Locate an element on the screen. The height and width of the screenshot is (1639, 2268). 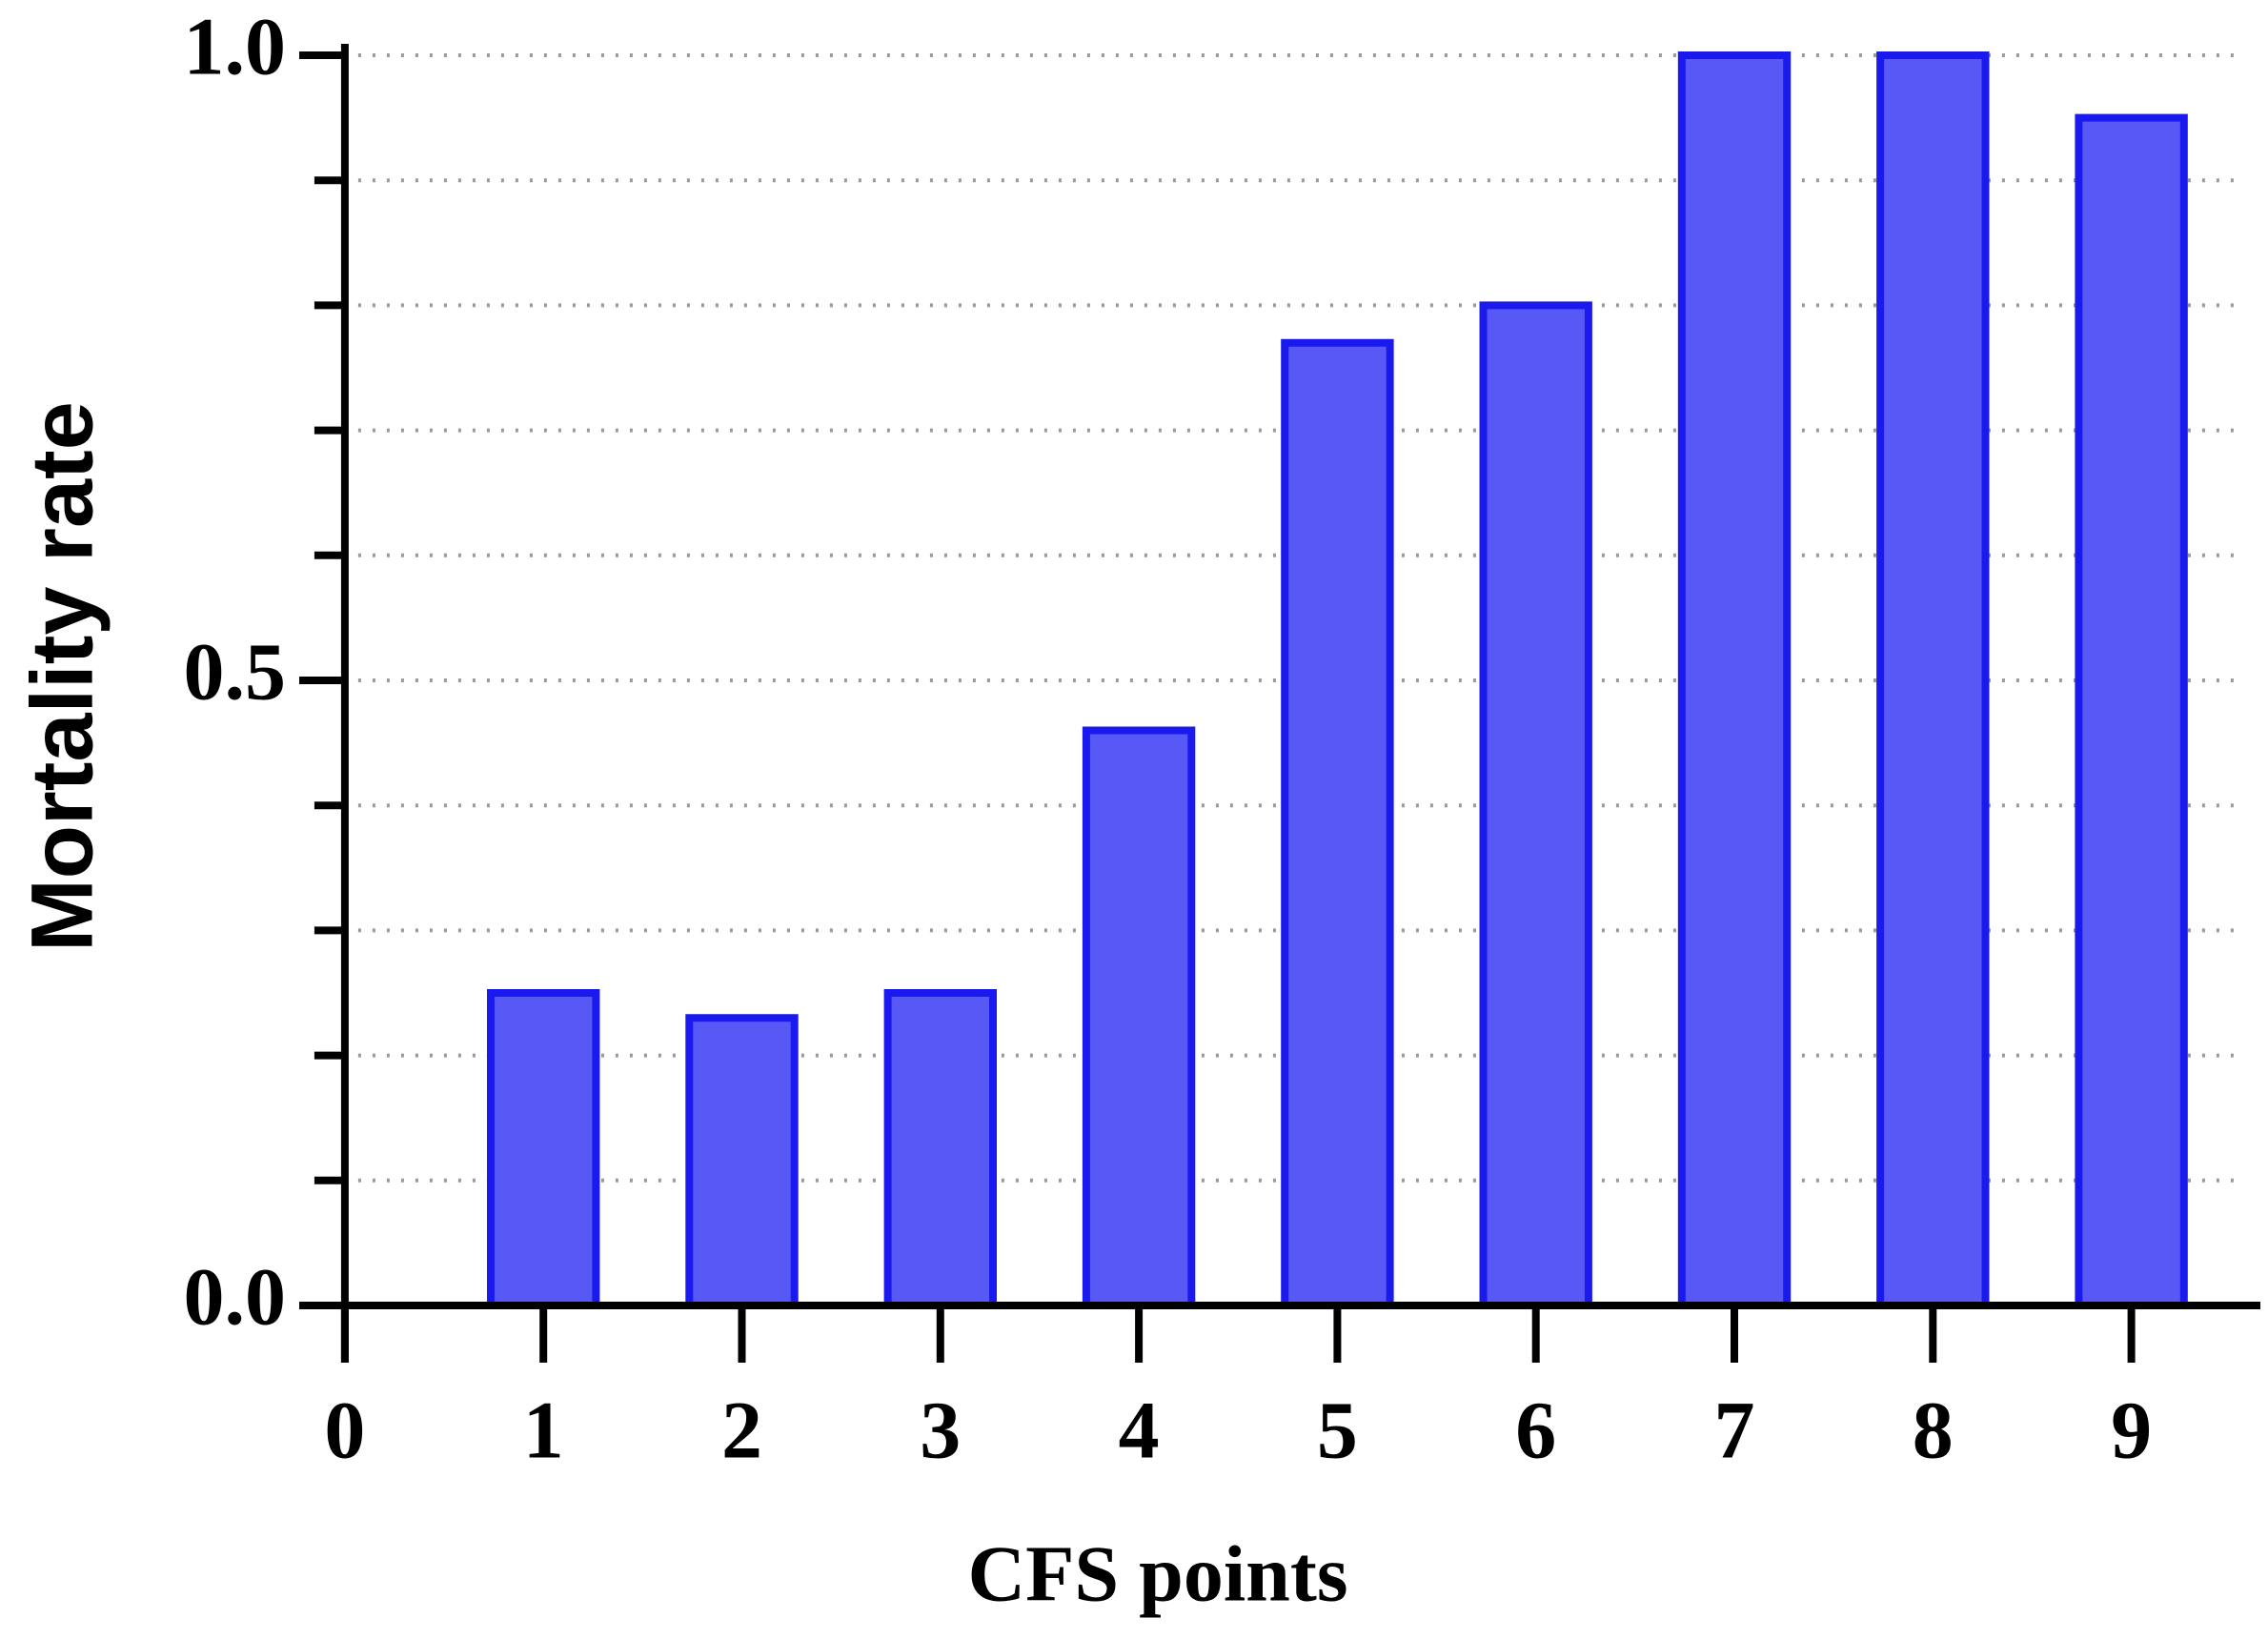
x-tick-label: 4 is located at coordinates (1139, 1430).